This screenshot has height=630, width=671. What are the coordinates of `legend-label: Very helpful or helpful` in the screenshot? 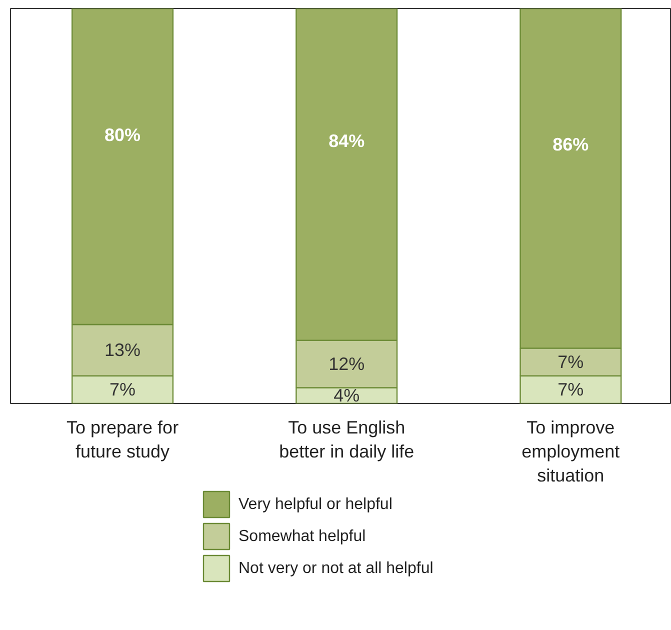 It's located at (315, 504).